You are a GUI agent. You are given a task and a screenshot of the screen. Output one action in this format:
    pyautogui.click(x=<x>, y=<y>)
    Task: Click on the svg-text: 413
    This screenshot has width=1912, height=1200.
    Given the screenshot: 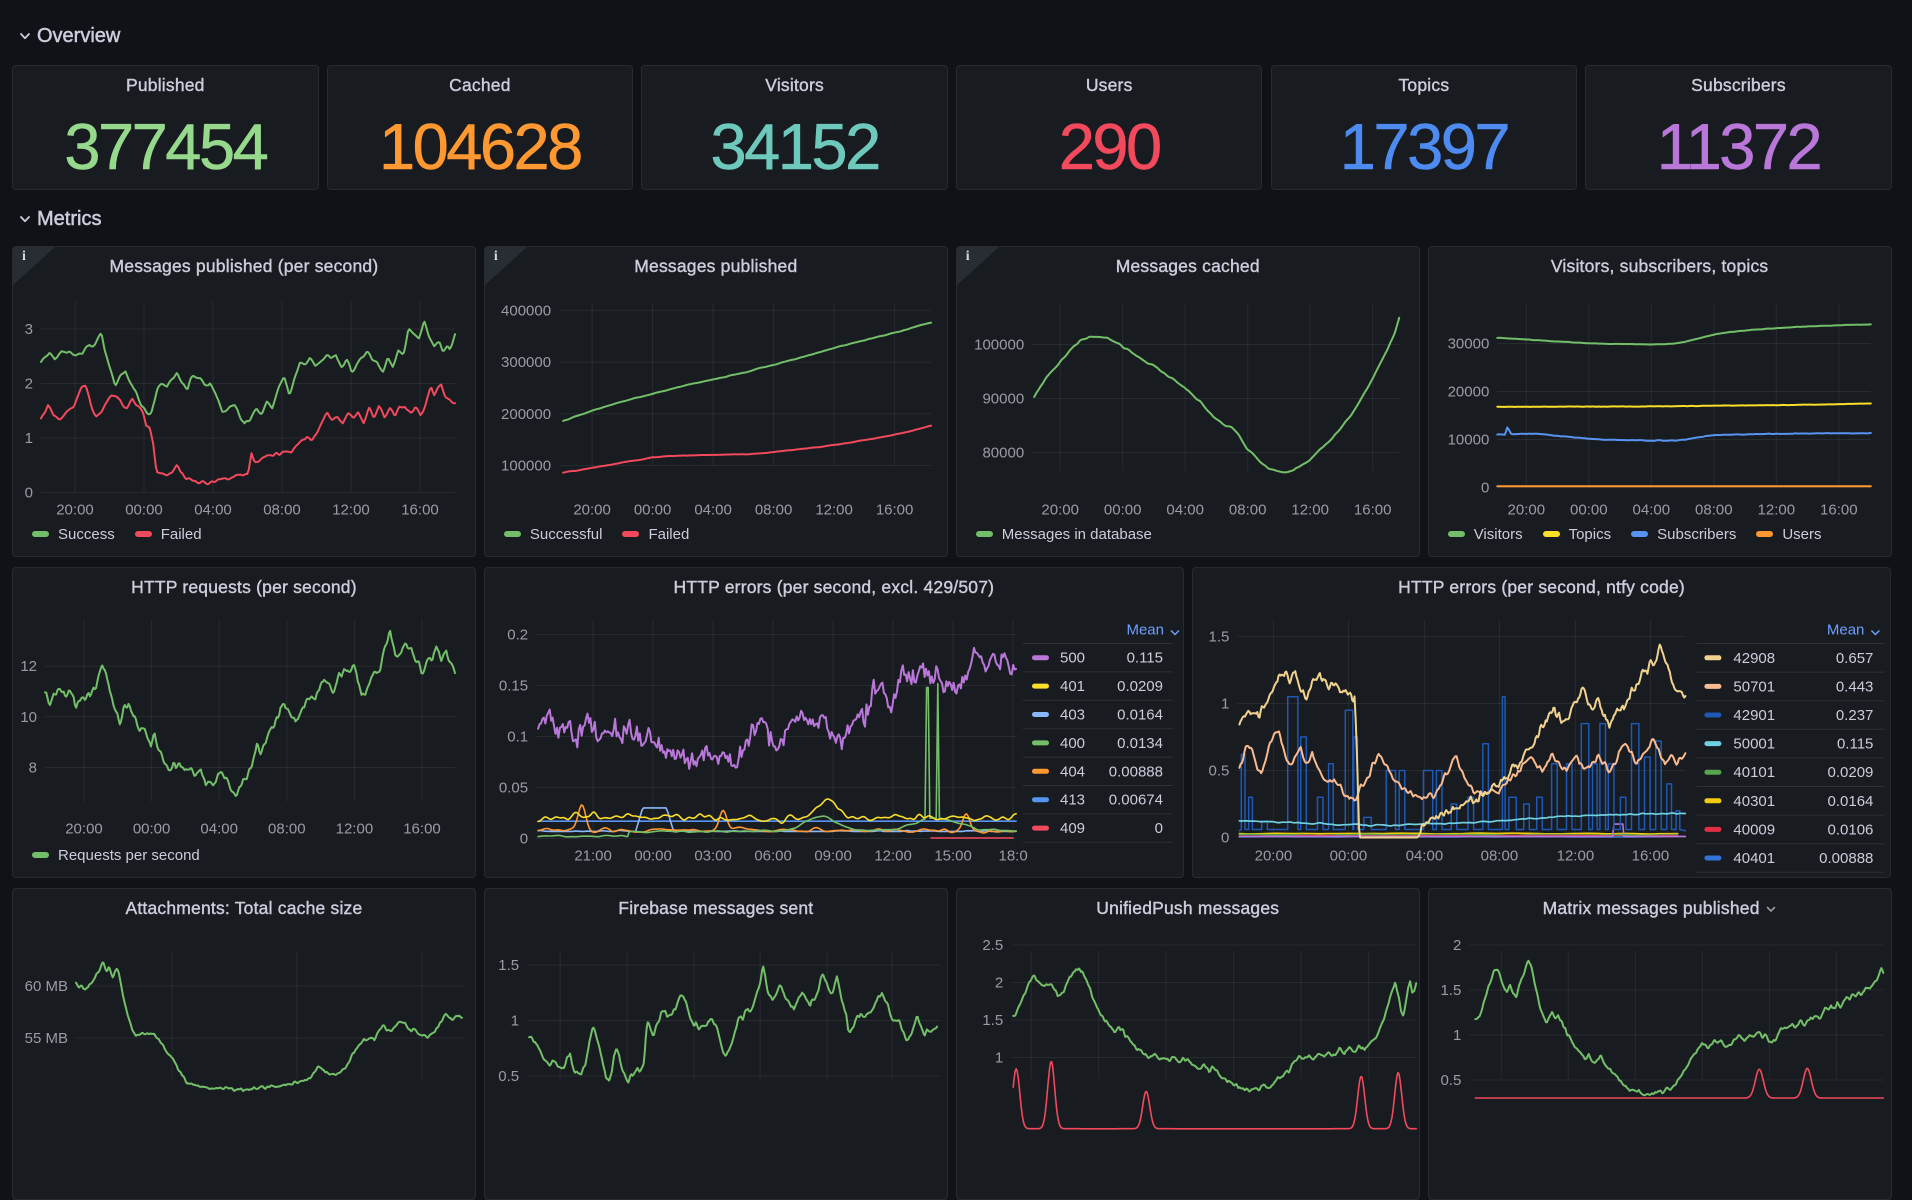 What is the action you would take?
    pyautogui.click(x=1072, y=799)
    